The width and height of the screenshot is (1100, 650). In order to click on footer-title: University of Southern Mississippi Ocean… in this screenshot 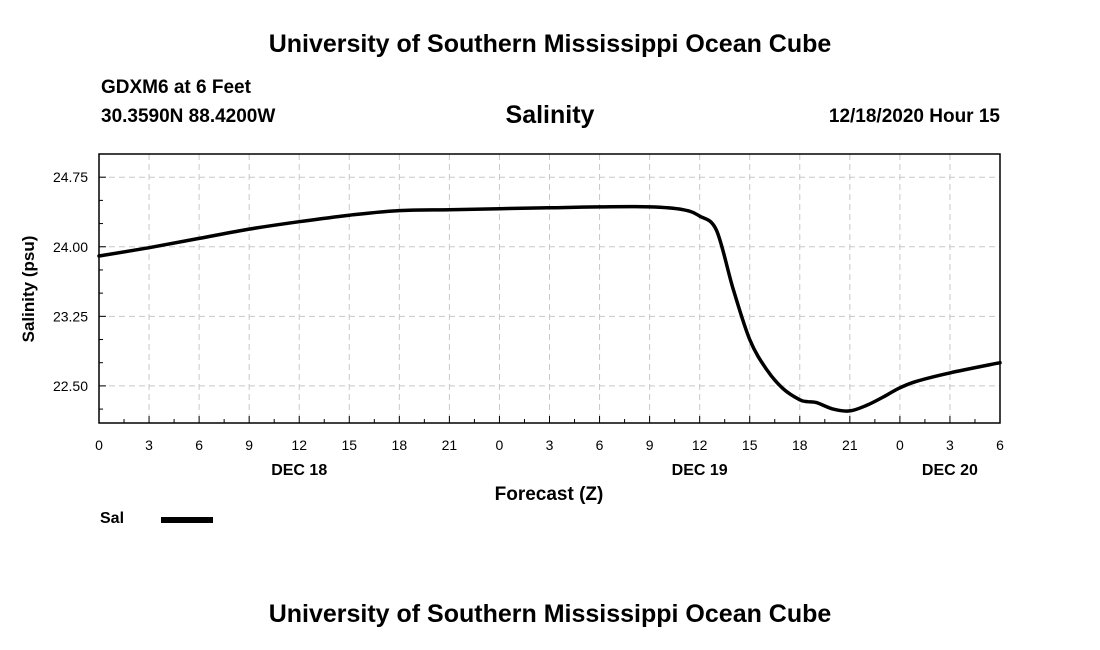, I will do `click(550, 614)`.